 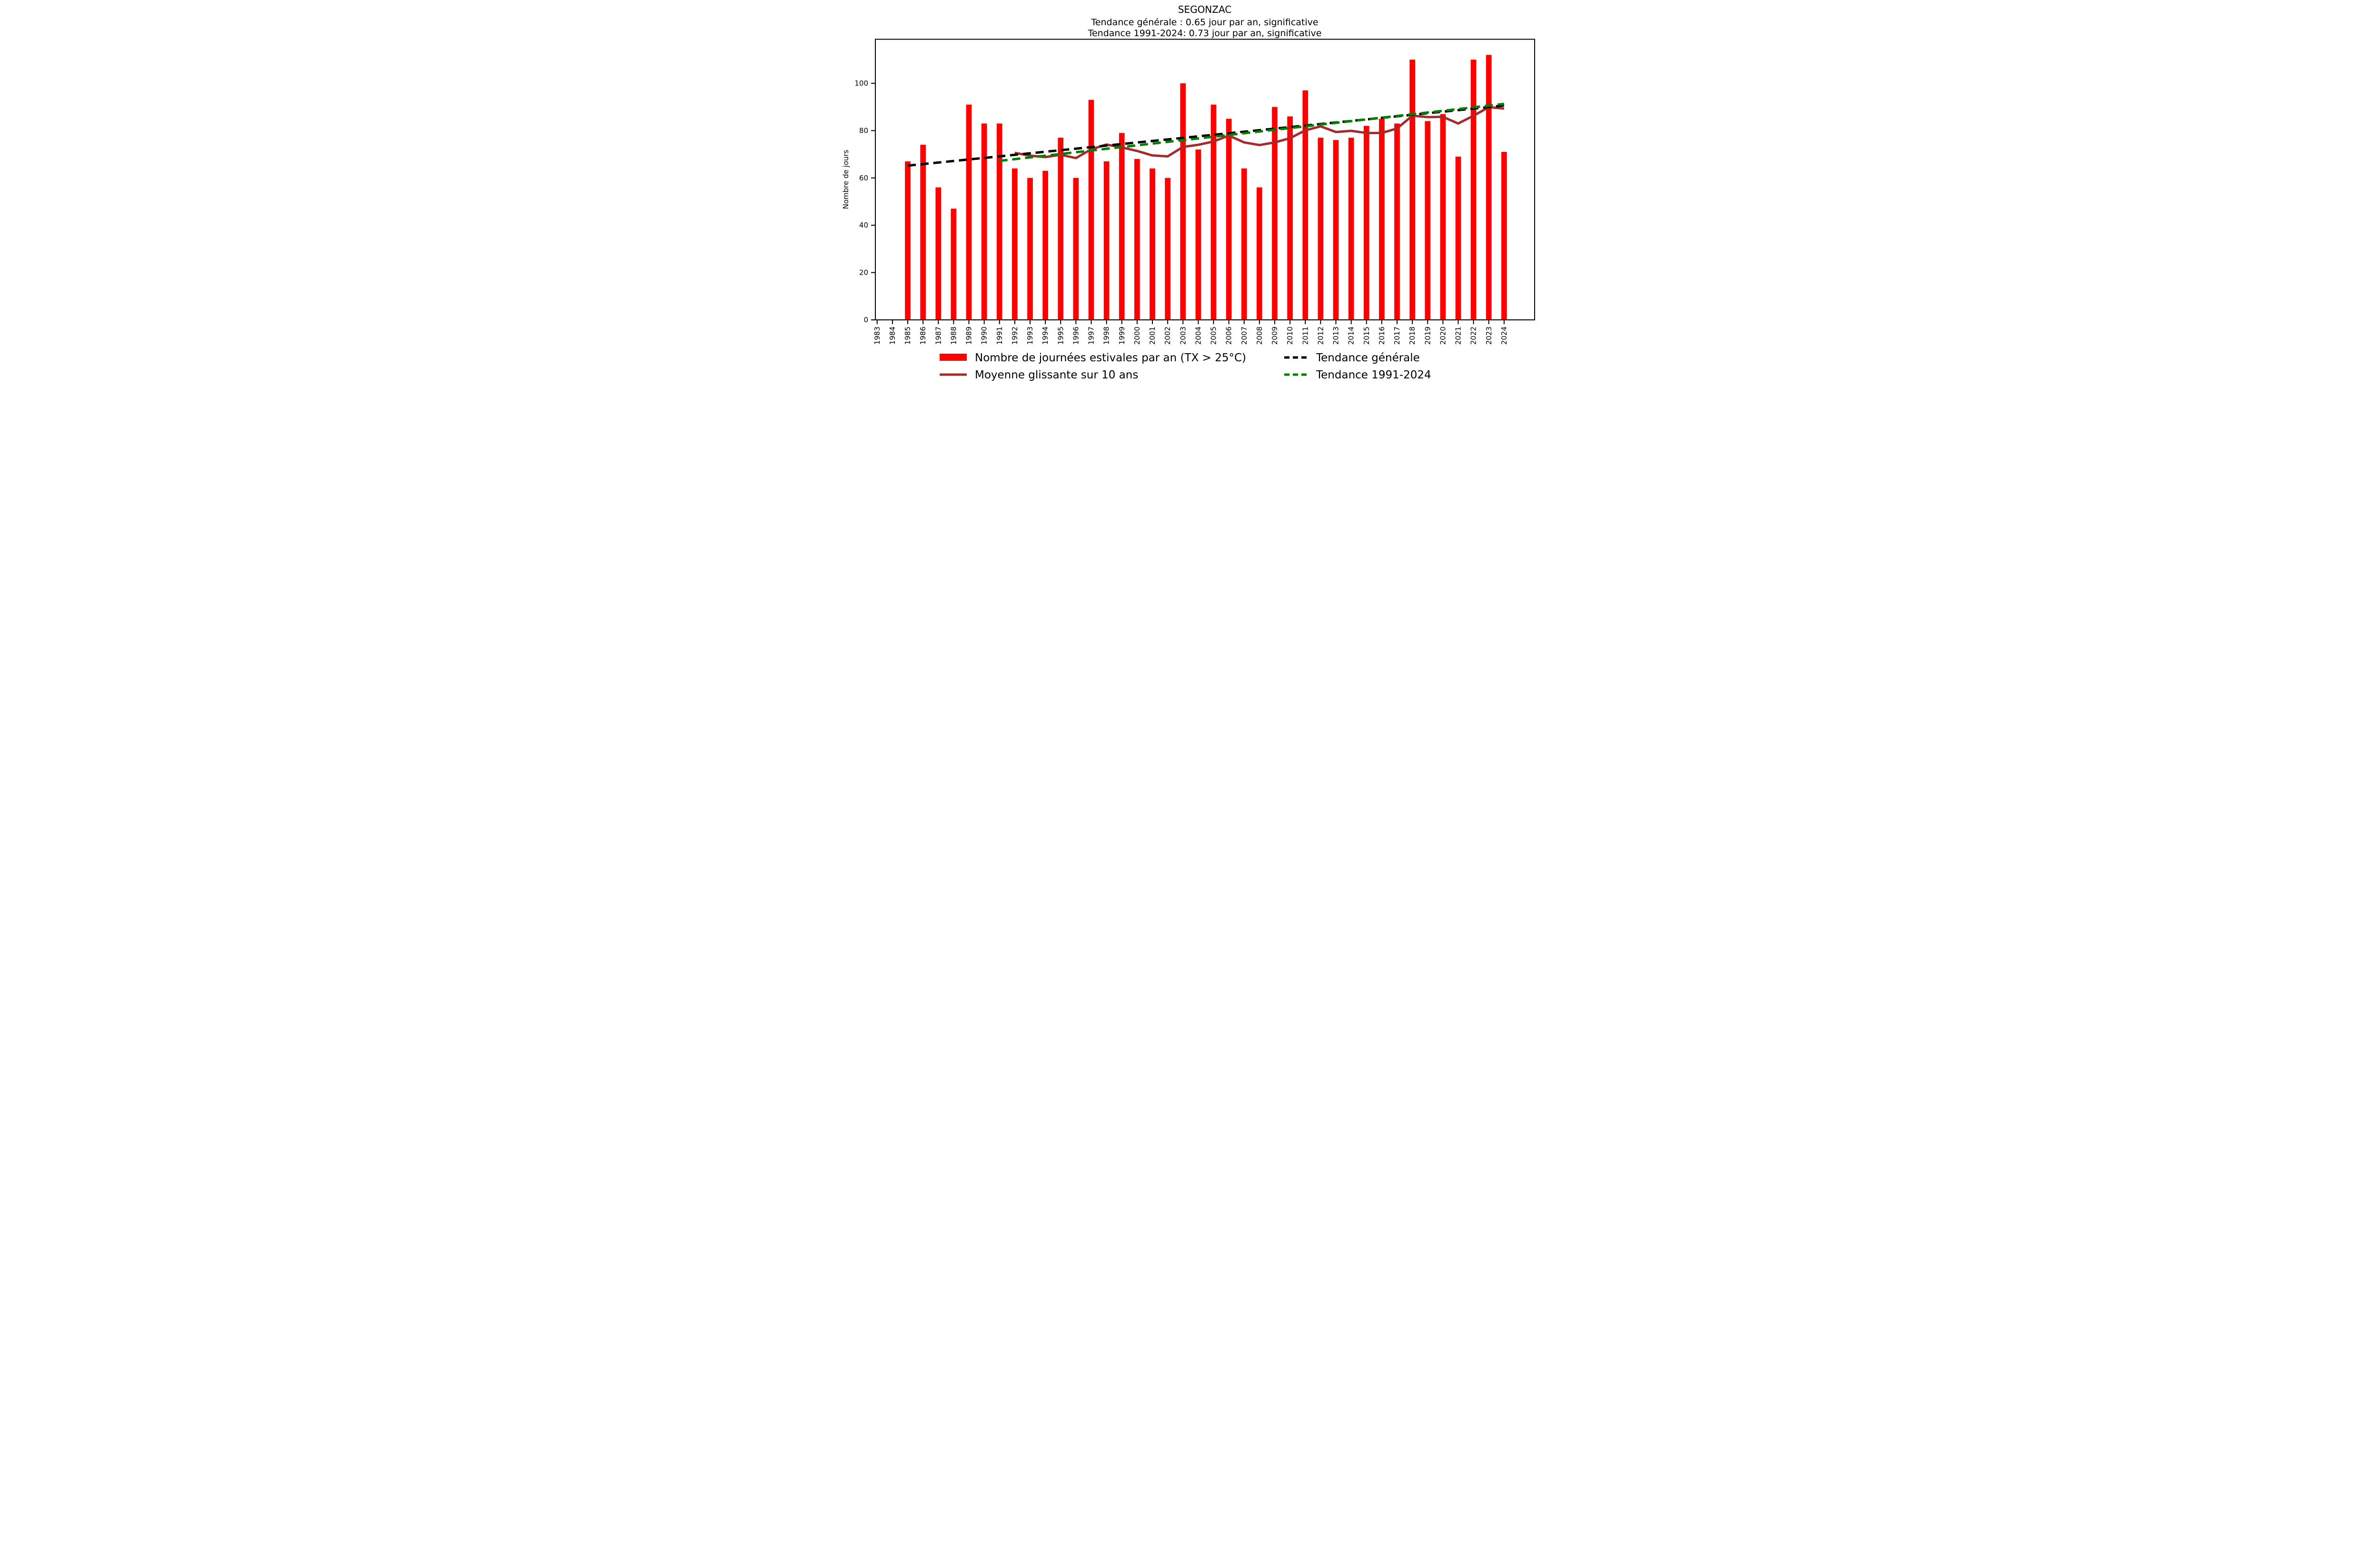 I want to click on x-tick-label-1988: 1988, so click(x=953, y=336).